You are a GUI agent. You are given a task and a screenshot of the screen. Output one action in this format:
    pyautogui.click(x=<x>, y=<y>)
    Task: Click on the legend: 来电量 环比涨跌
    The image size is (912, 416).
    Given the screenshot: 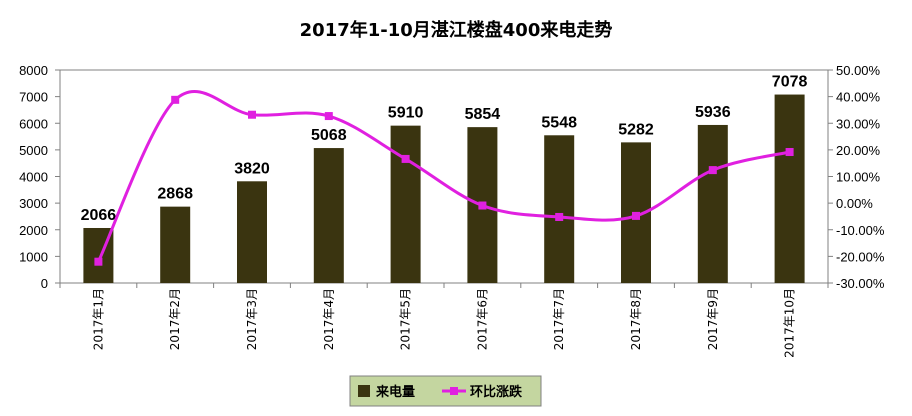 What is the action you would take?
    pyautogui.click(x=445, y=391)
    